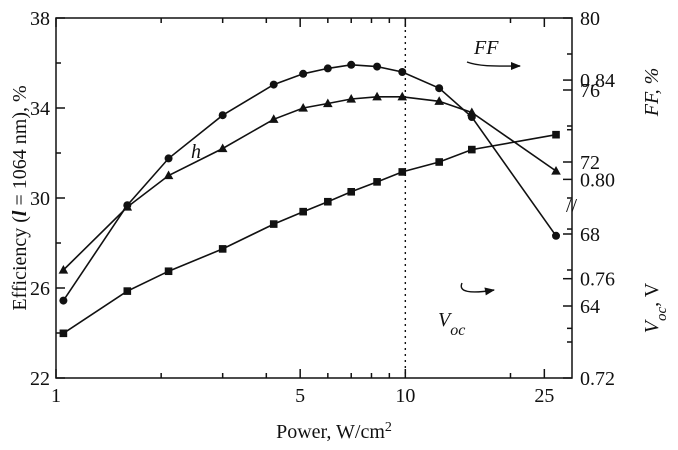 The height and width of the screenshot is (450, 678). Describe the element at coordinates (20, 263) in the screenshot. I see `left-axis-title-part-1: Efficiency (` at that location.